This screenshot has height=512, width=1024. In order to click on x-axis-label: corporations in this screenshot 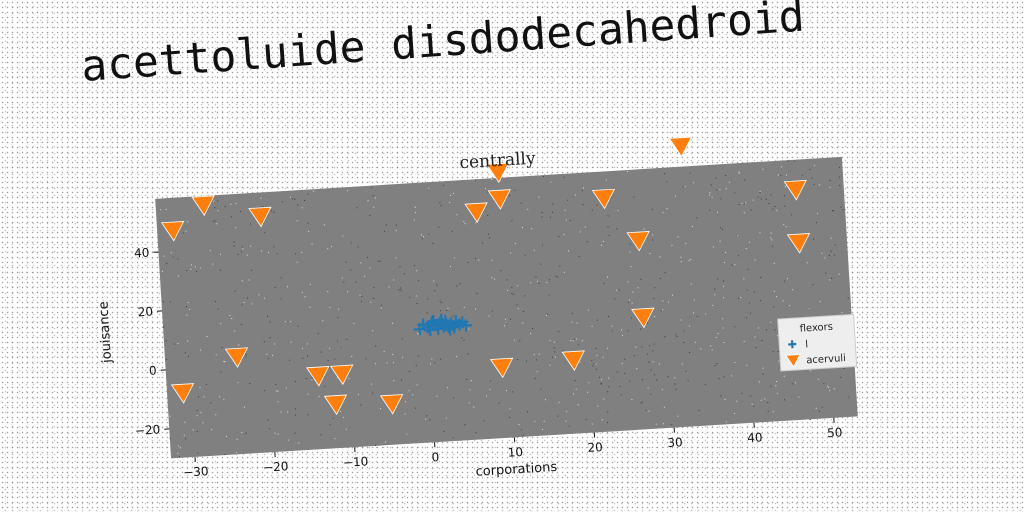, I will do `click(516, 470)`.